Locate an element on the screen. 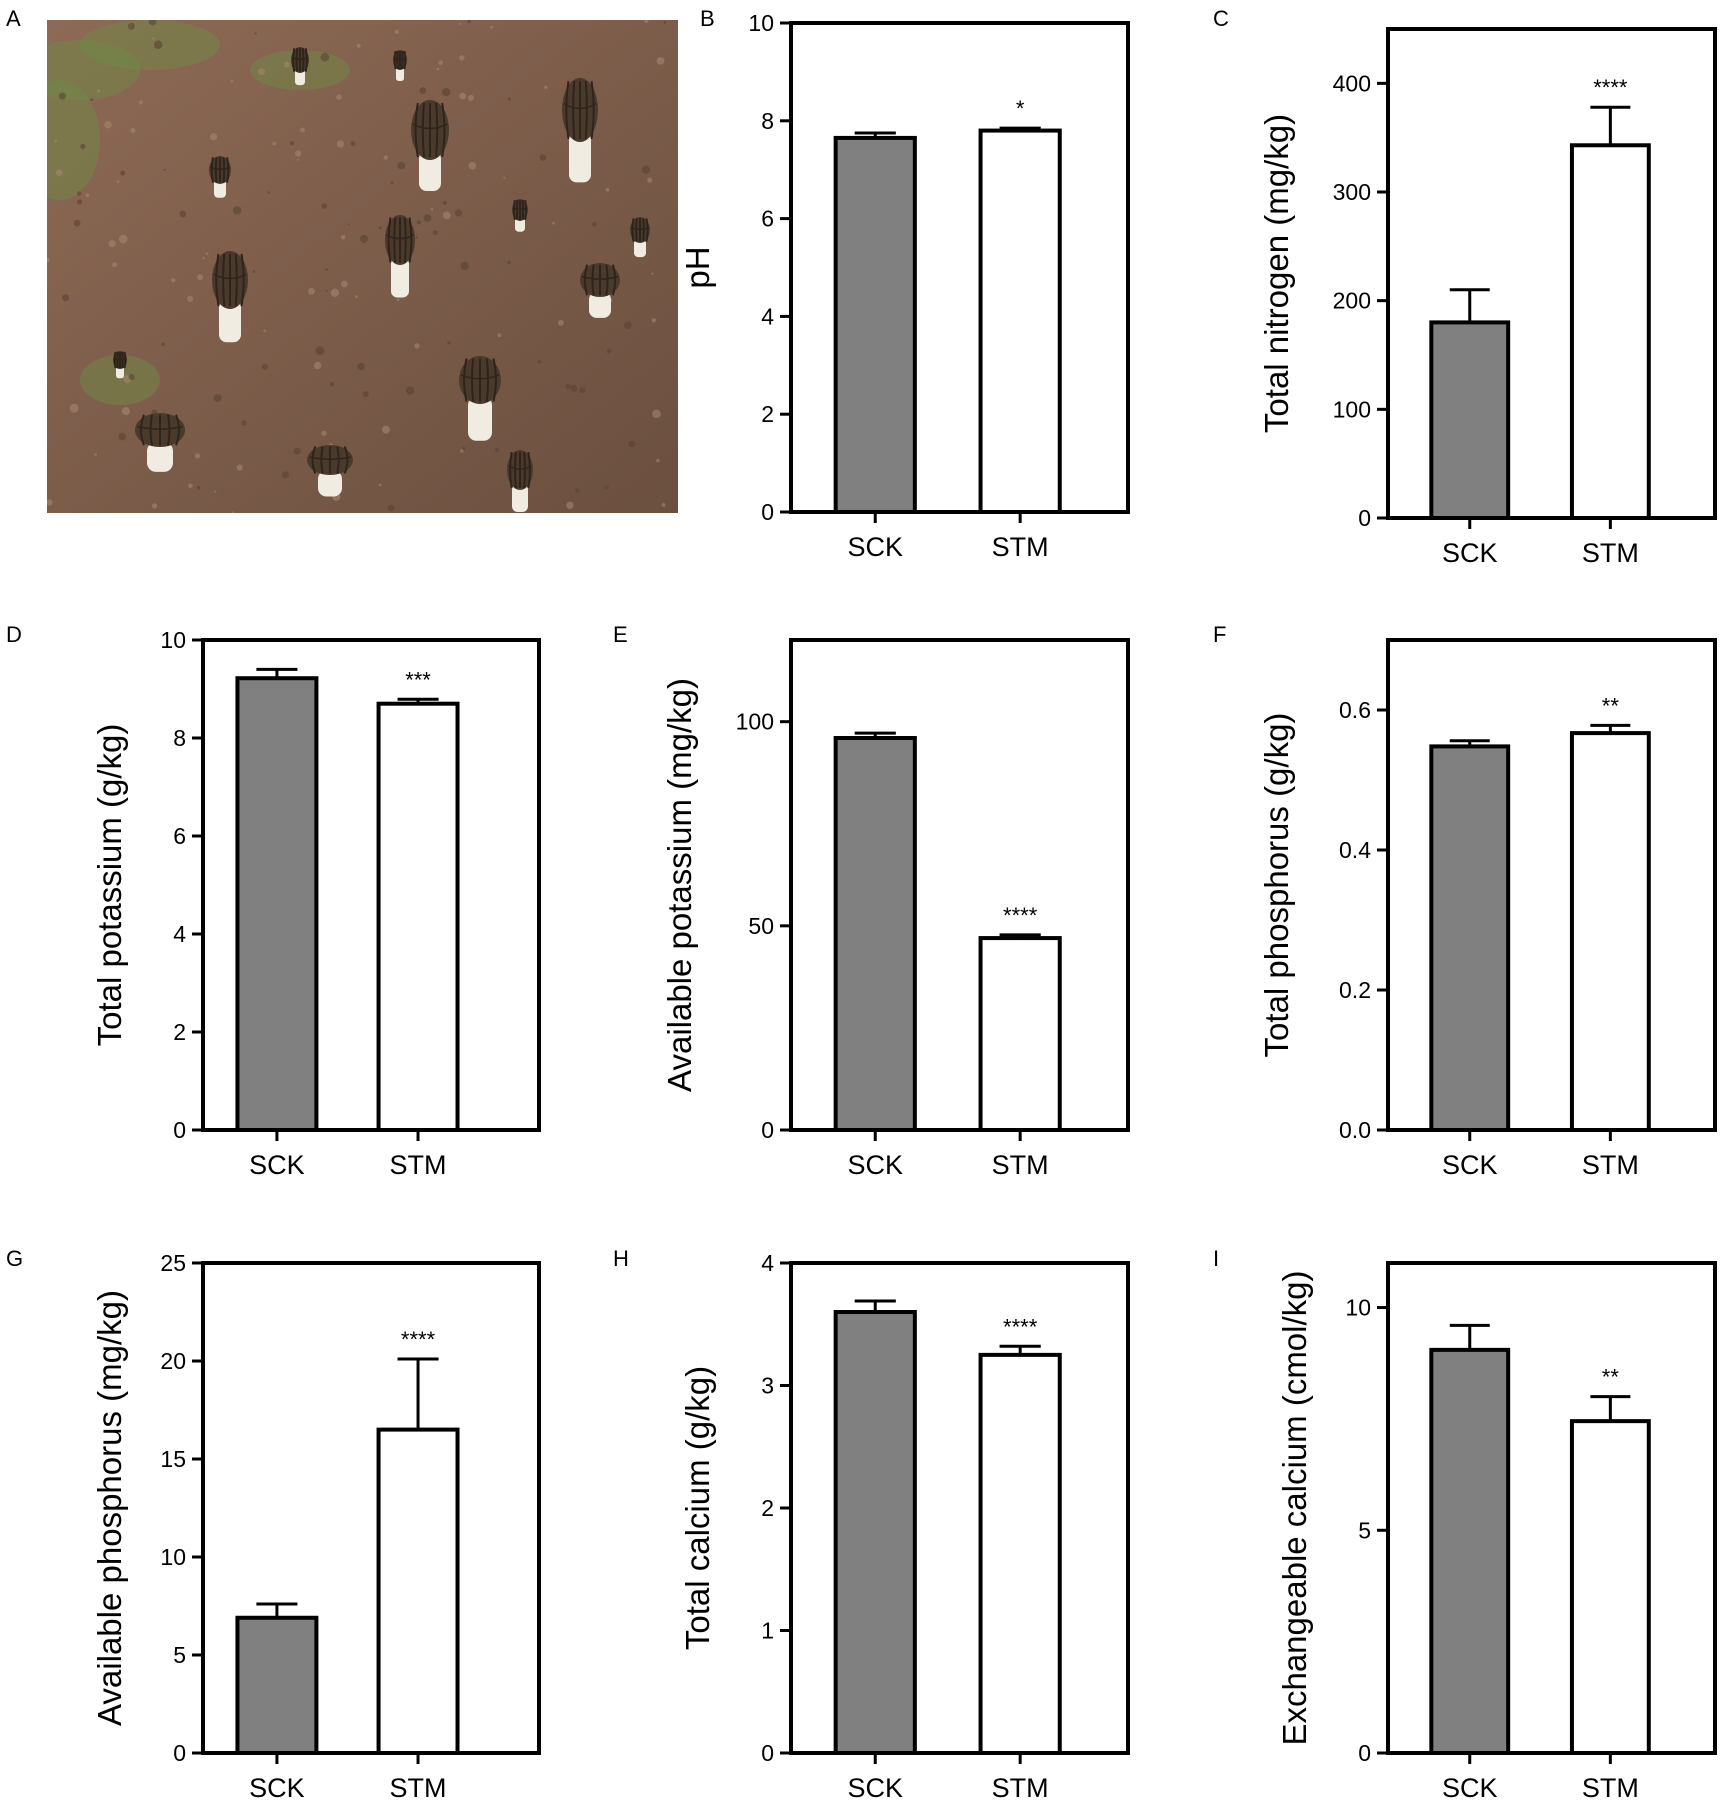 The image size is (1725, 1819). y-tick-label: 1 is located at coordinates (767, 1631).